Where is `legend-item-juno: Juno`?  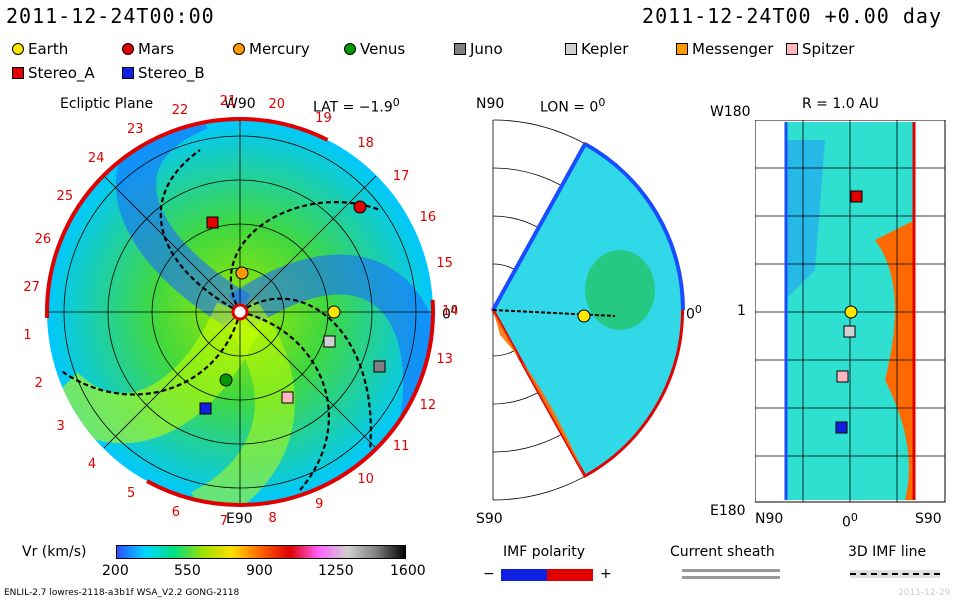
legend-item-juno: Juno is located at coordinates (478, 49).